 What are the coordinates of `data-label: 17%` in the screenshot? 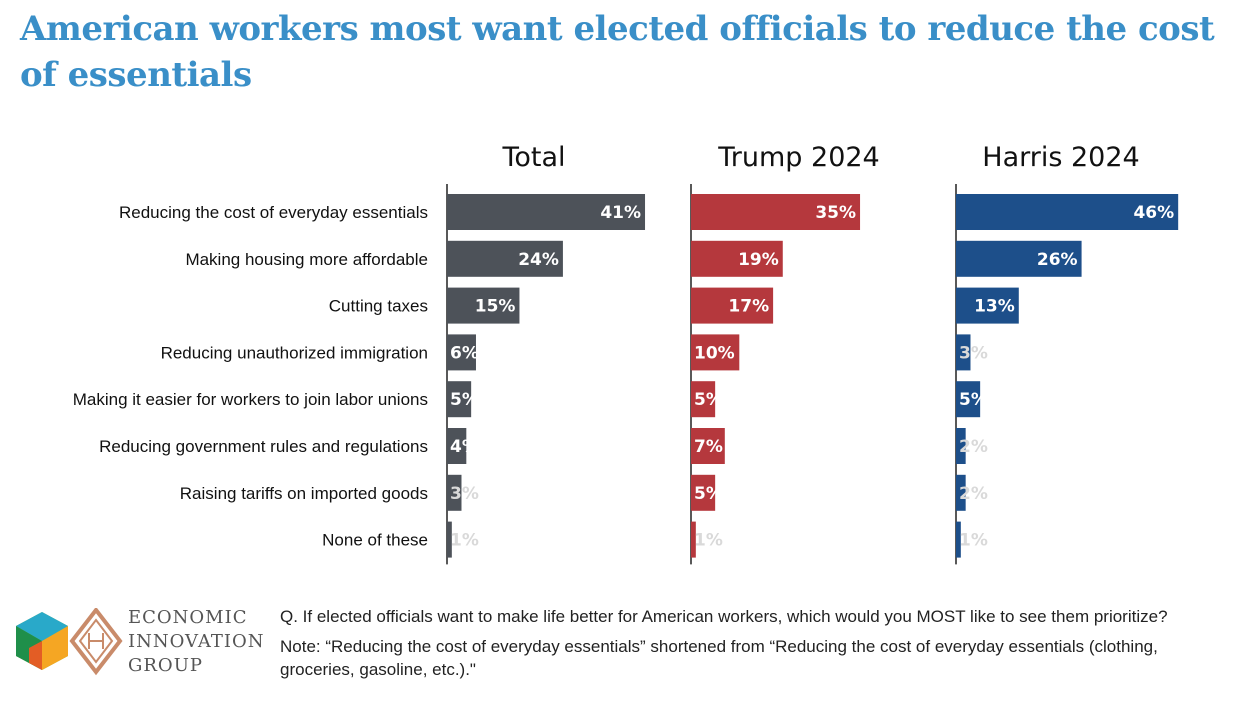 It's located at (748, 307).